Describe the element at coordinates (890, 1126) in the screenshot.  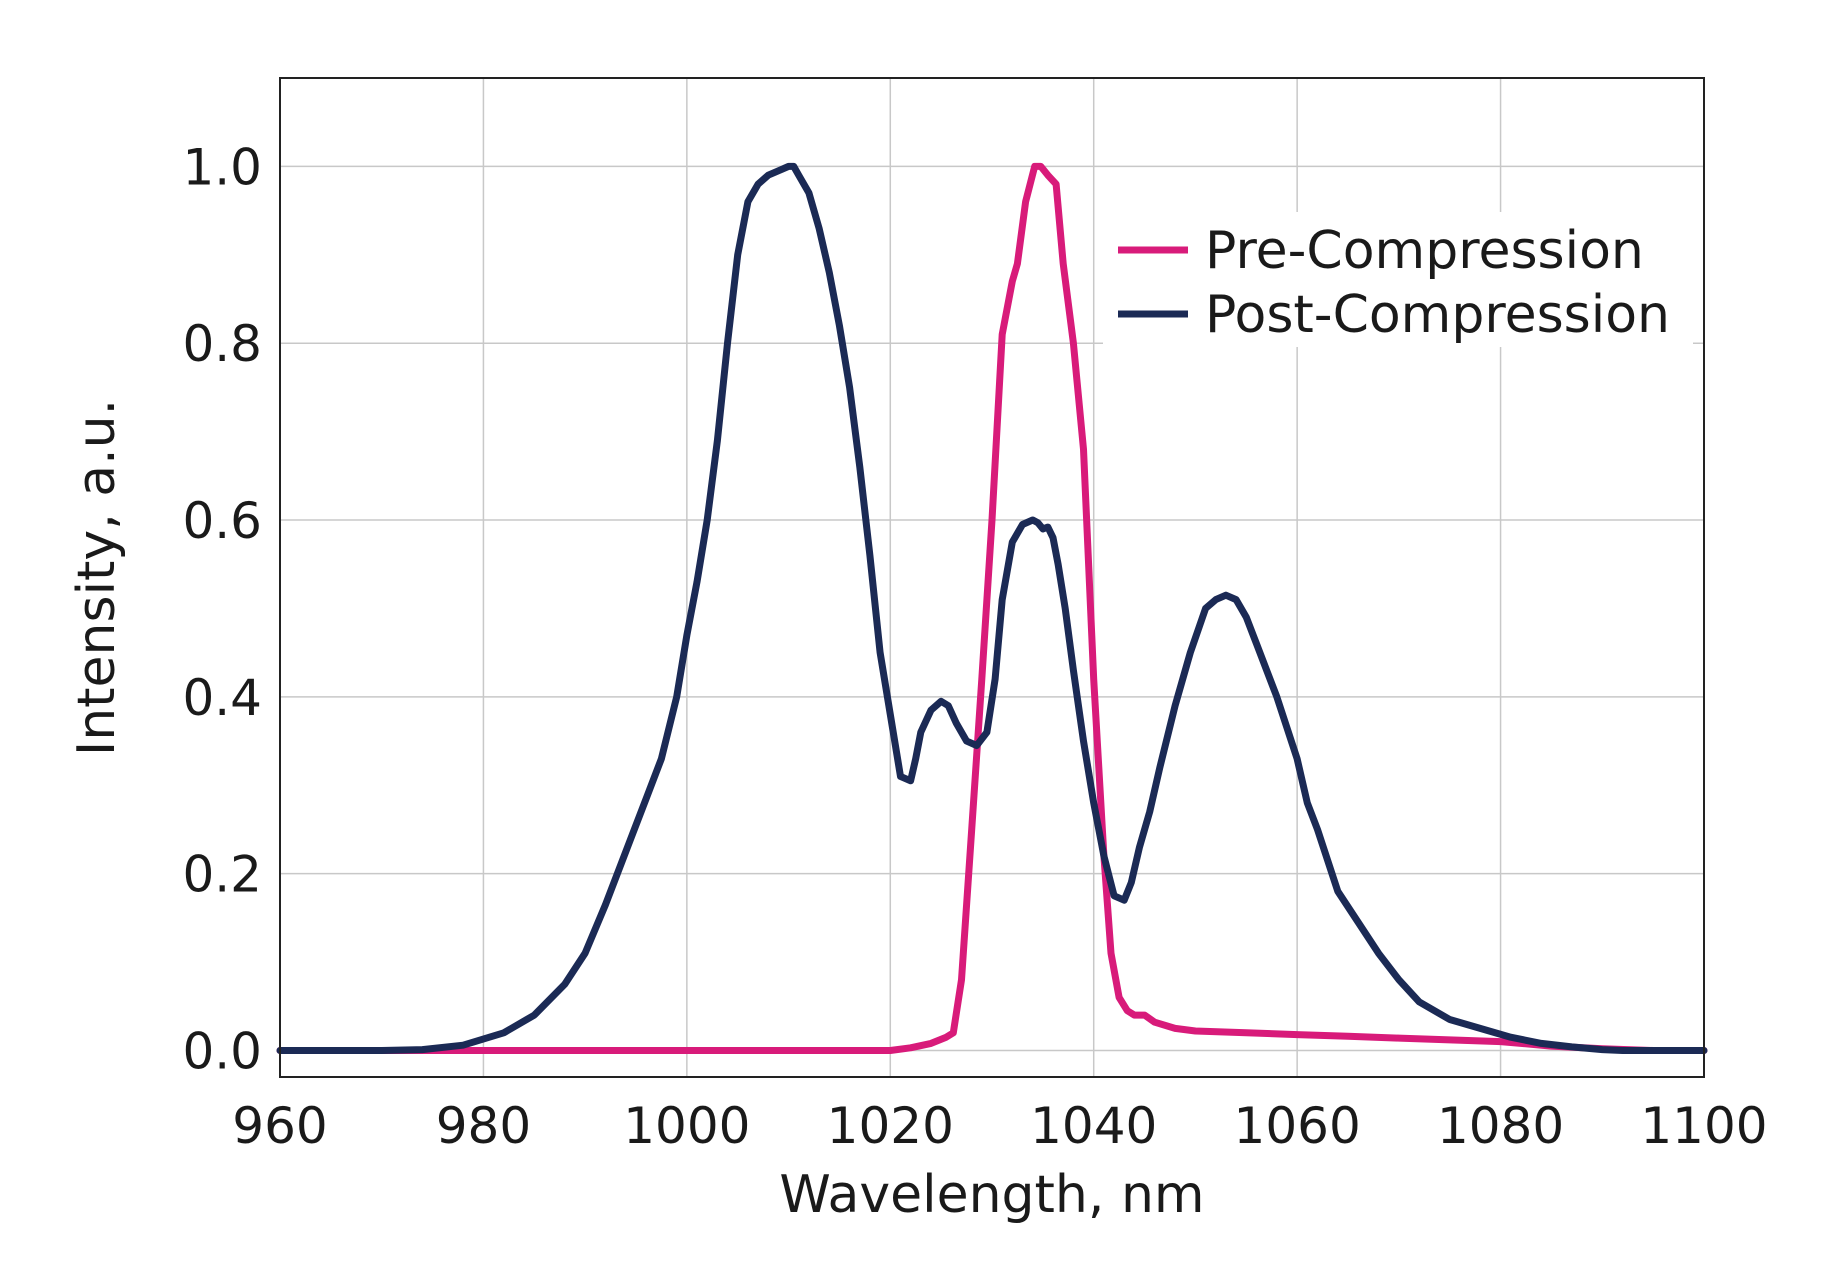
I see `x-tick-label: 1020` at that location.